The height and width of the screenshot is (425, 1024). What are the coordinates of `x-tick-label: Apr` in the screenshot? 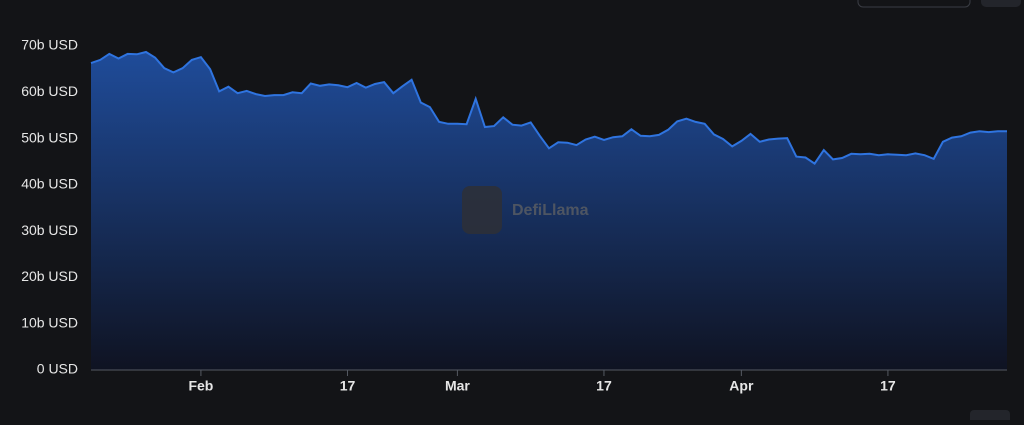 It's located at (741, 386).